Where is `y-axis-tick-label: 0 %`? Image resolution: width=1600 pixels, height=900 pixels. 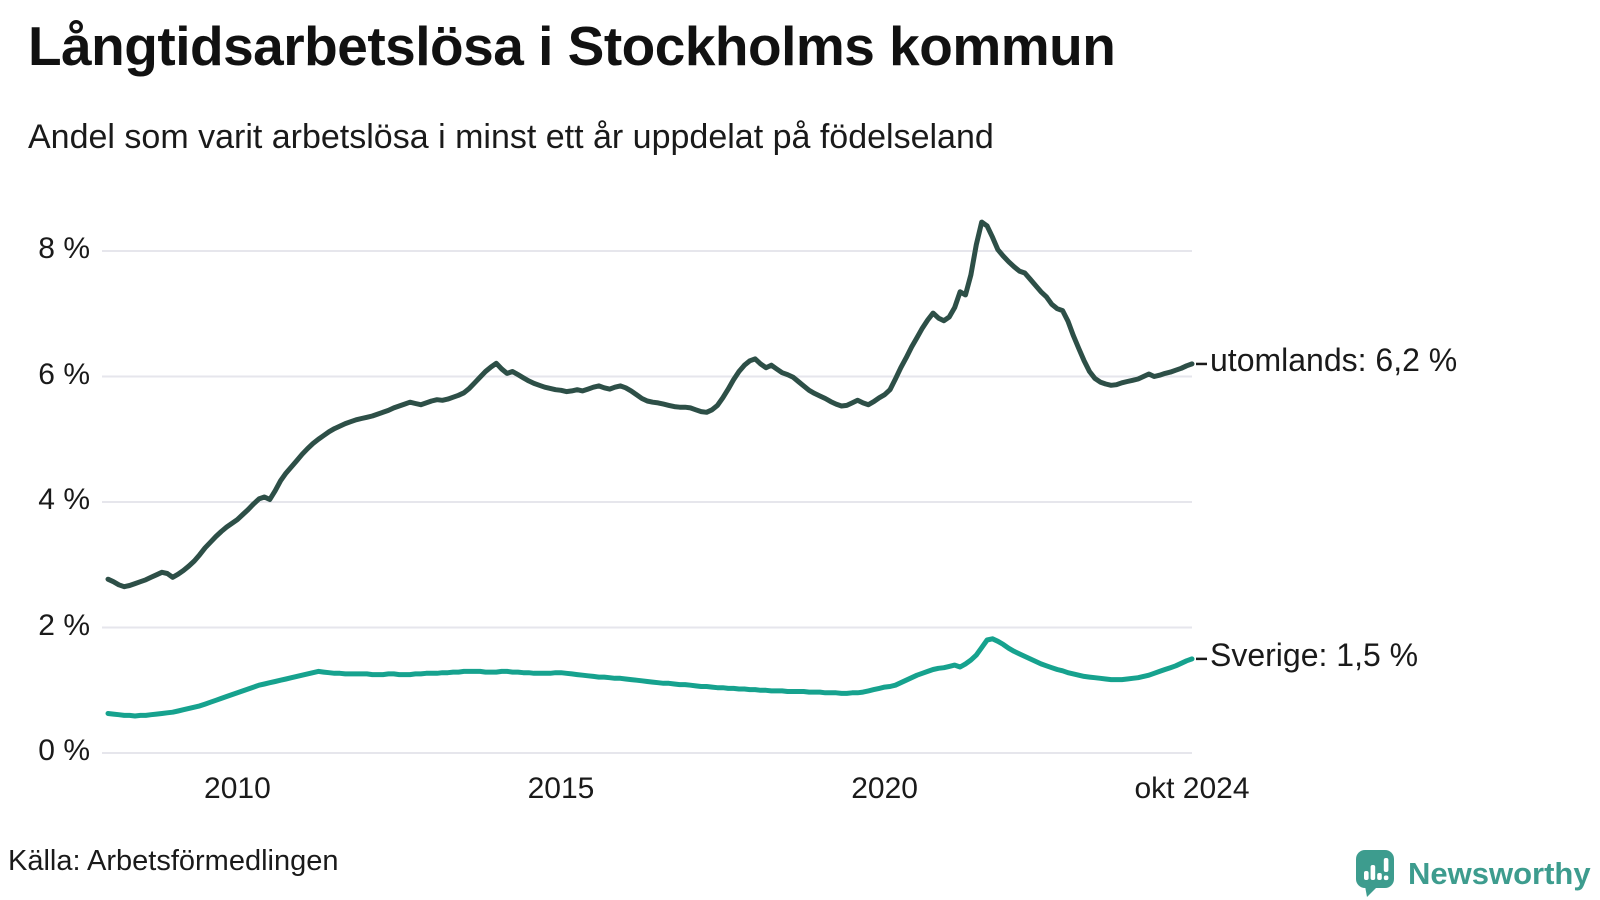 y-axis-tick-label: 0 % is located at coordinates (64, 750).